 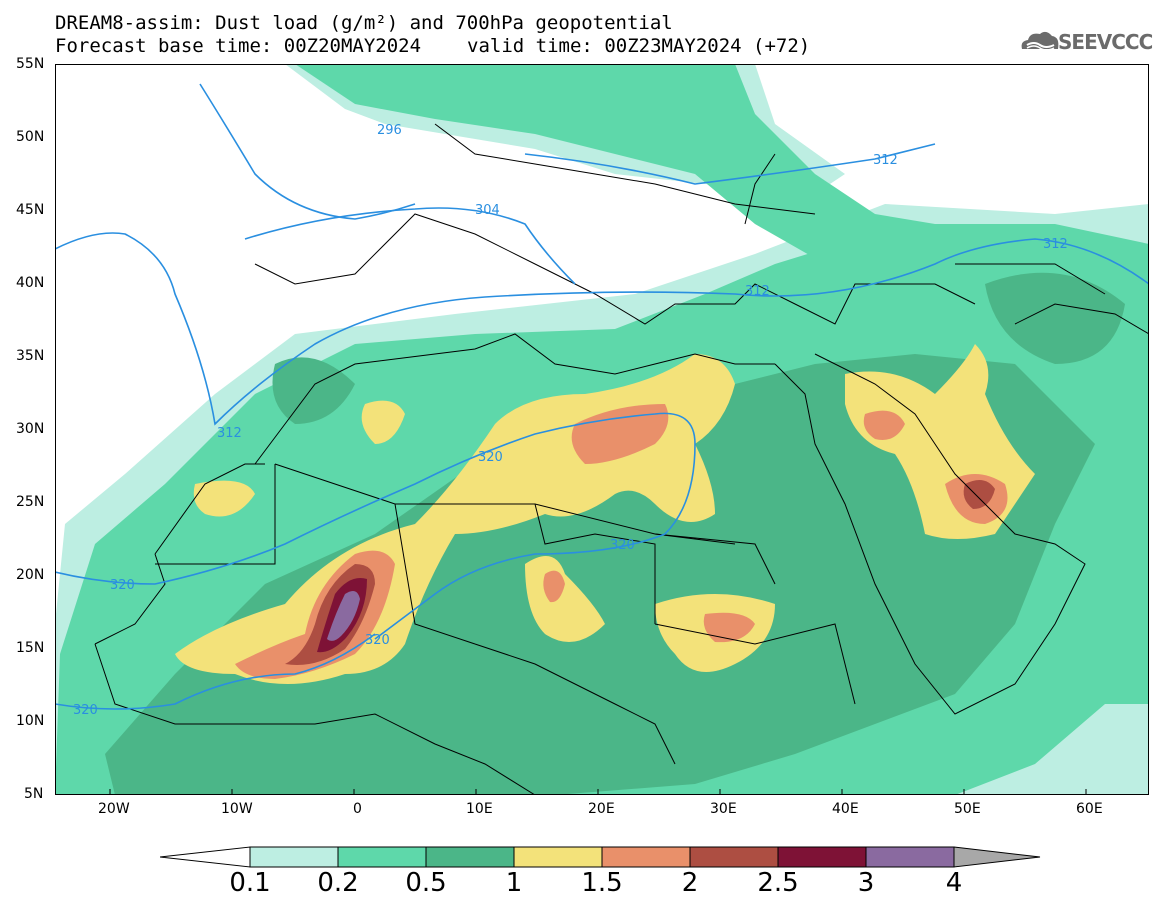 I want to click on lon-label: 10E, so click(x=479, y=809).